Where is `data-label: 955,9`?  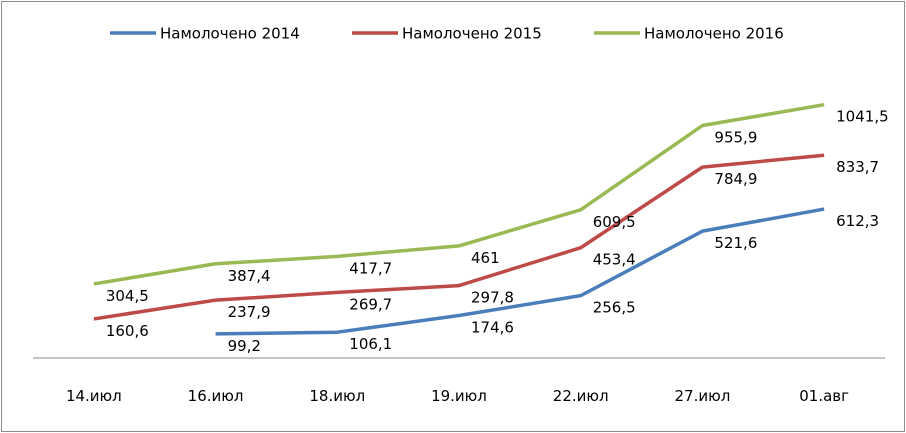
data-label: 955,9 is located at coordinates (735, 138).